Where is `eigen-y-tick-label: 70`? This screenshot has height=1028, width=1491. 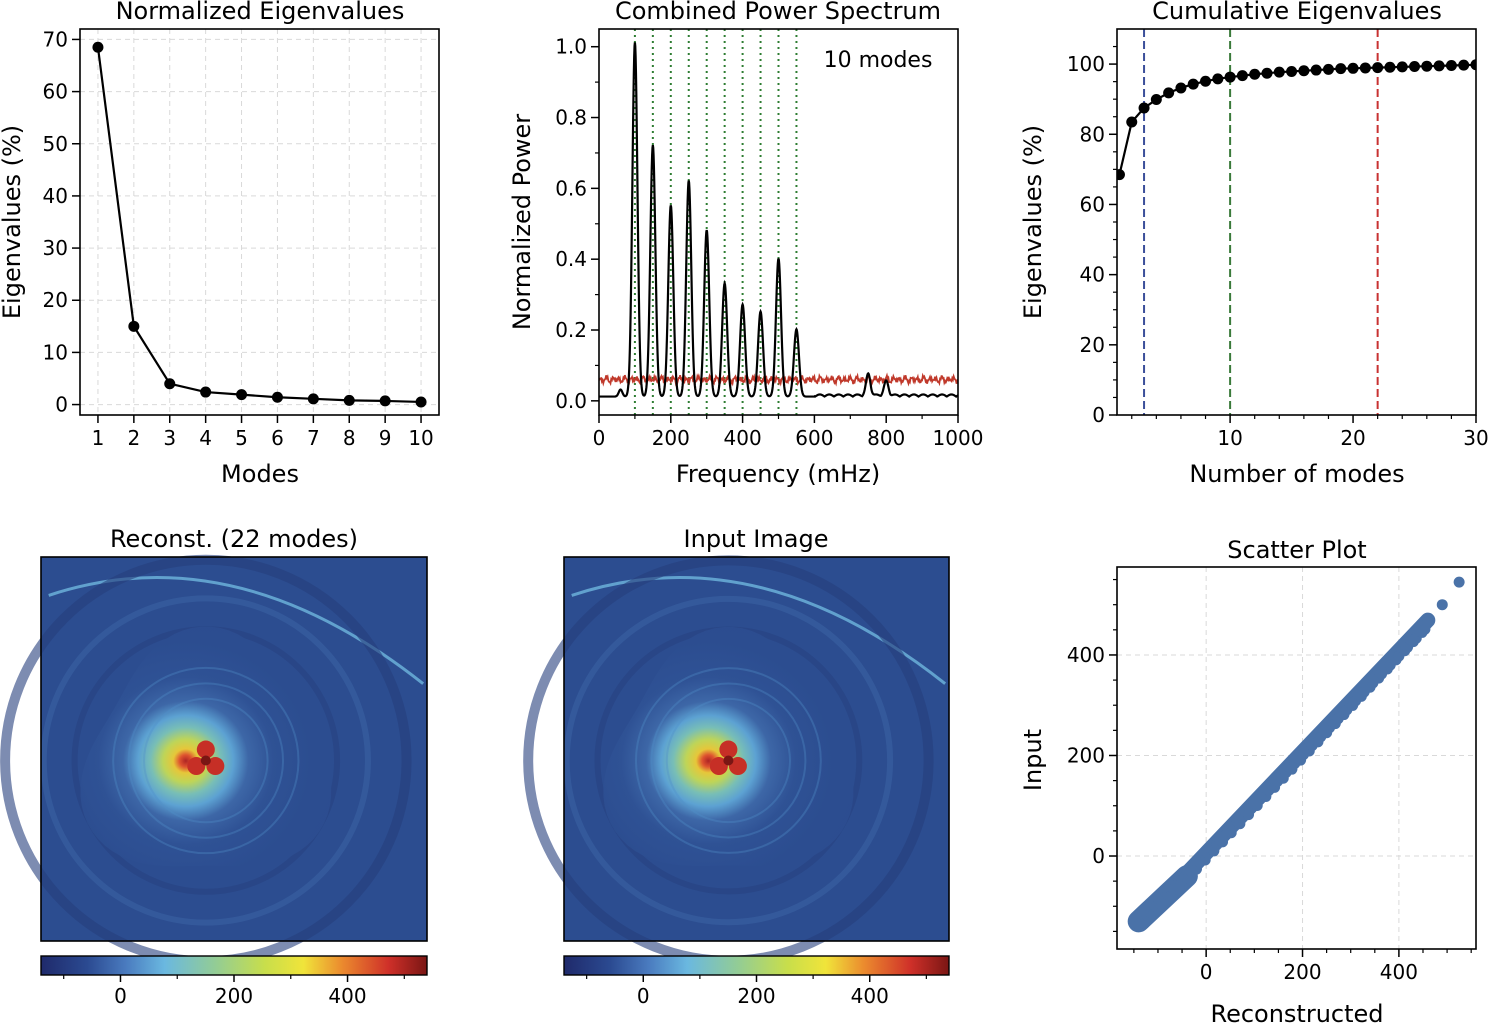
eigen-y-tick-label: 70 is located at coordinates (55, 39).